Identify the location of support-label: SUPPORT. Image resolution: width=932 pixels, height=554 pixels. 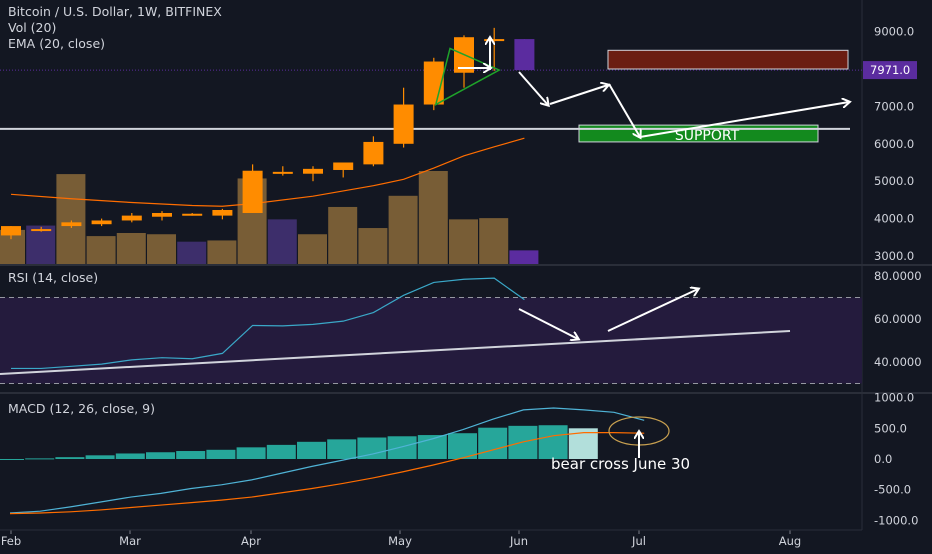
(707, 136).